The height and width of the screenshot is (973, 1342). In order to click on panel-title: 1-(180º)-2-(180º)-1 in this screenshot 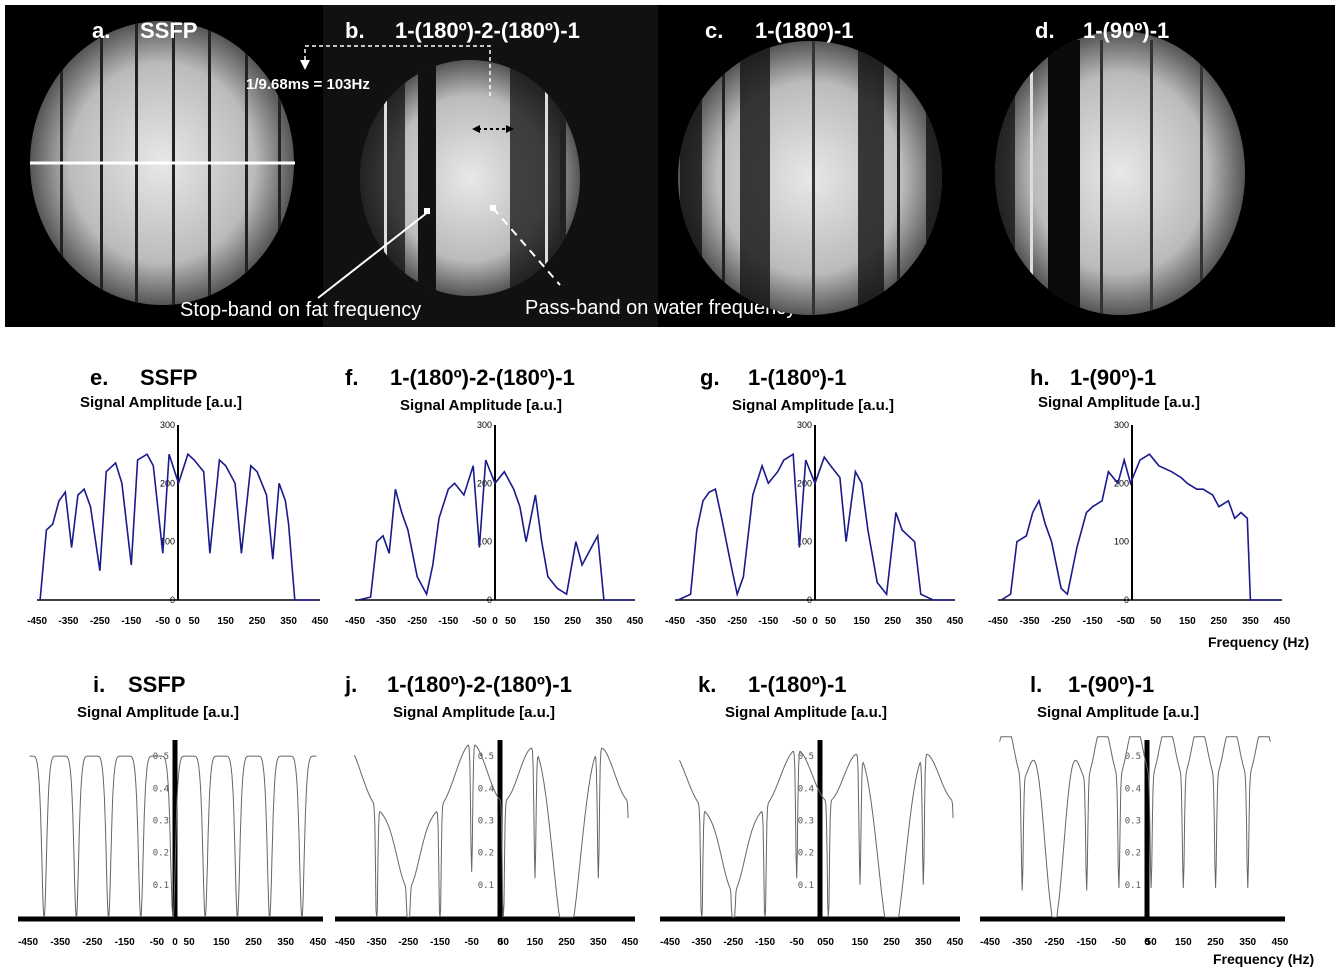, I will do `click(487, 30)`.